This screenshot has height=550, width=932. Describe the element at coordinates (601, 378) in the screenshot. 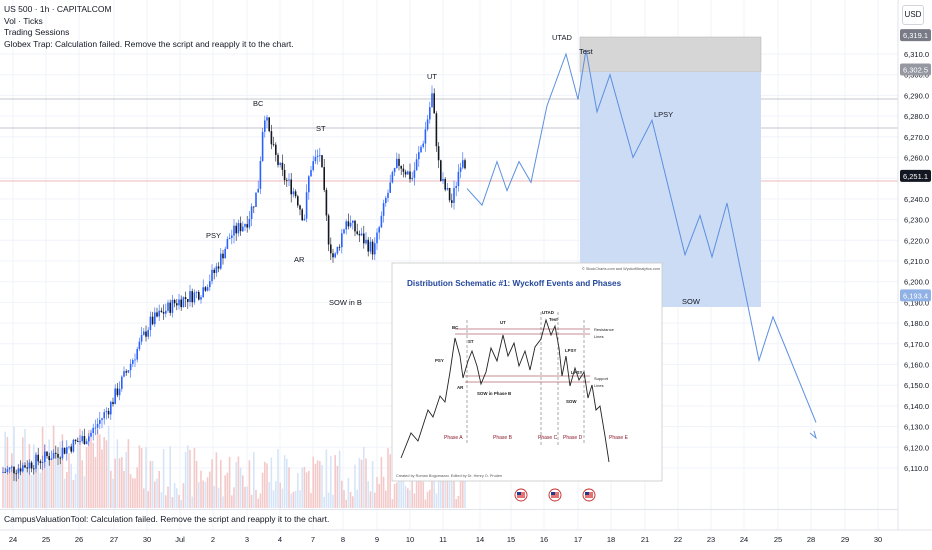

I see `schem-support: Support` at that location.